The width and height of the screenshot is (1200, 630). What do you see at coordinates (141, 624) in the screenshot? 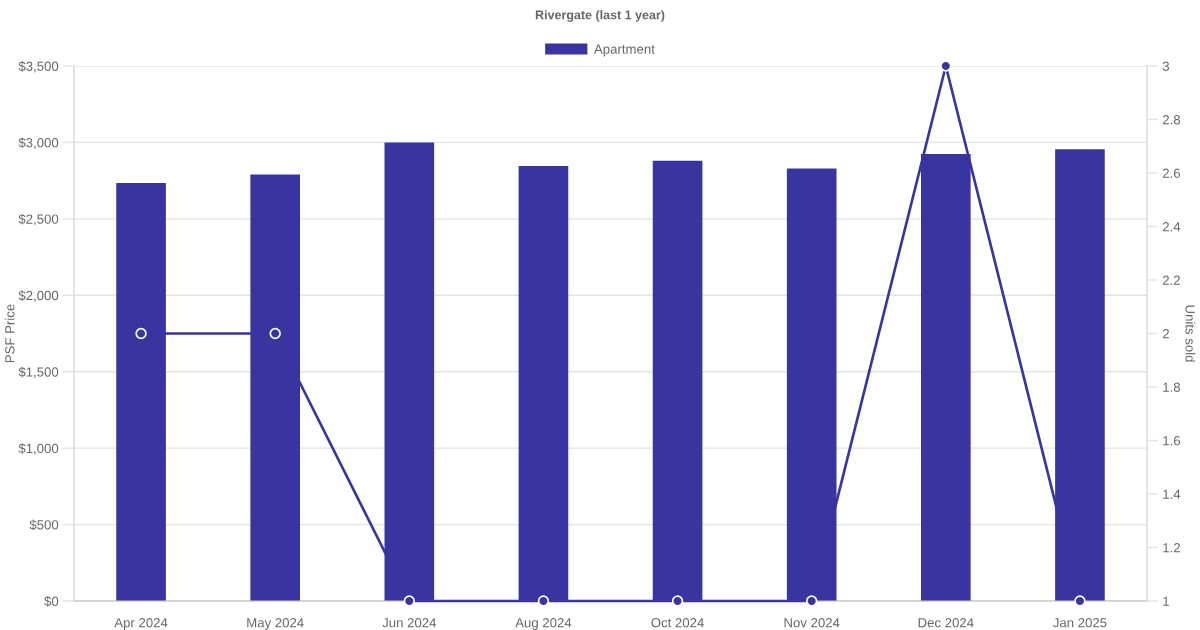
I see `x-tick-label: Apr 2024` at bounding box center [141, 624].